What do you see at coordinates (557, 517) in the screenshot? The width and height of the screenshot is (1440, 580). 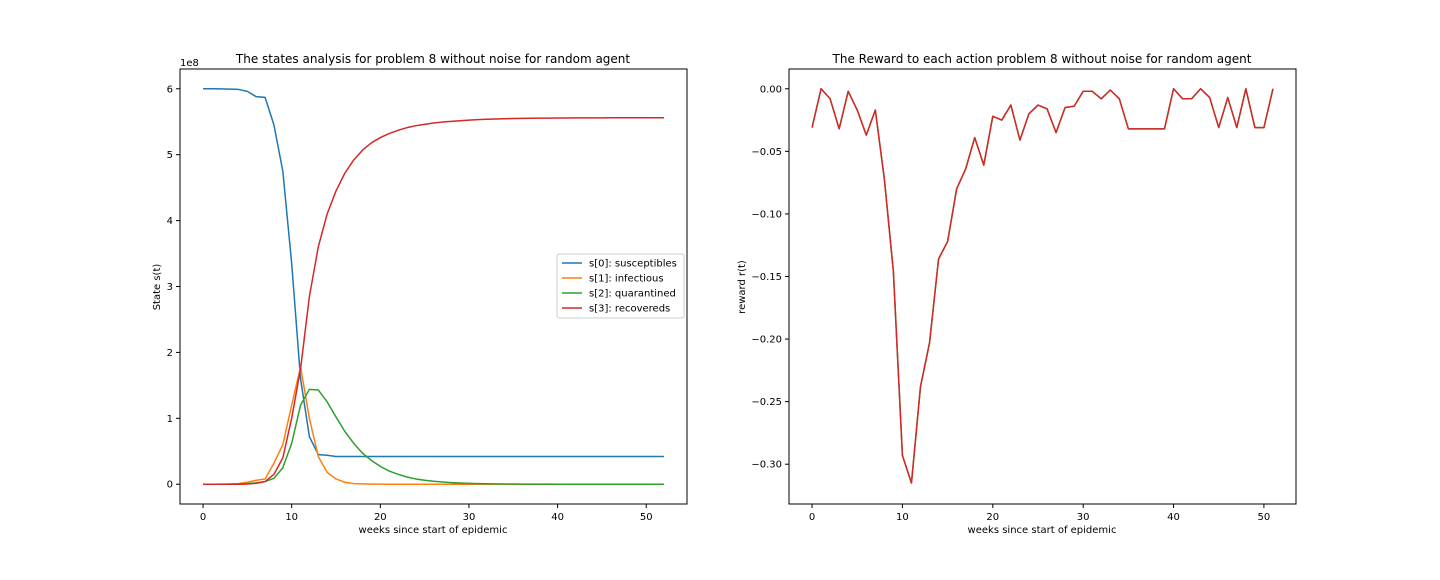 I see `states-x-tick-label: 40` at bounding box center [557, 517].